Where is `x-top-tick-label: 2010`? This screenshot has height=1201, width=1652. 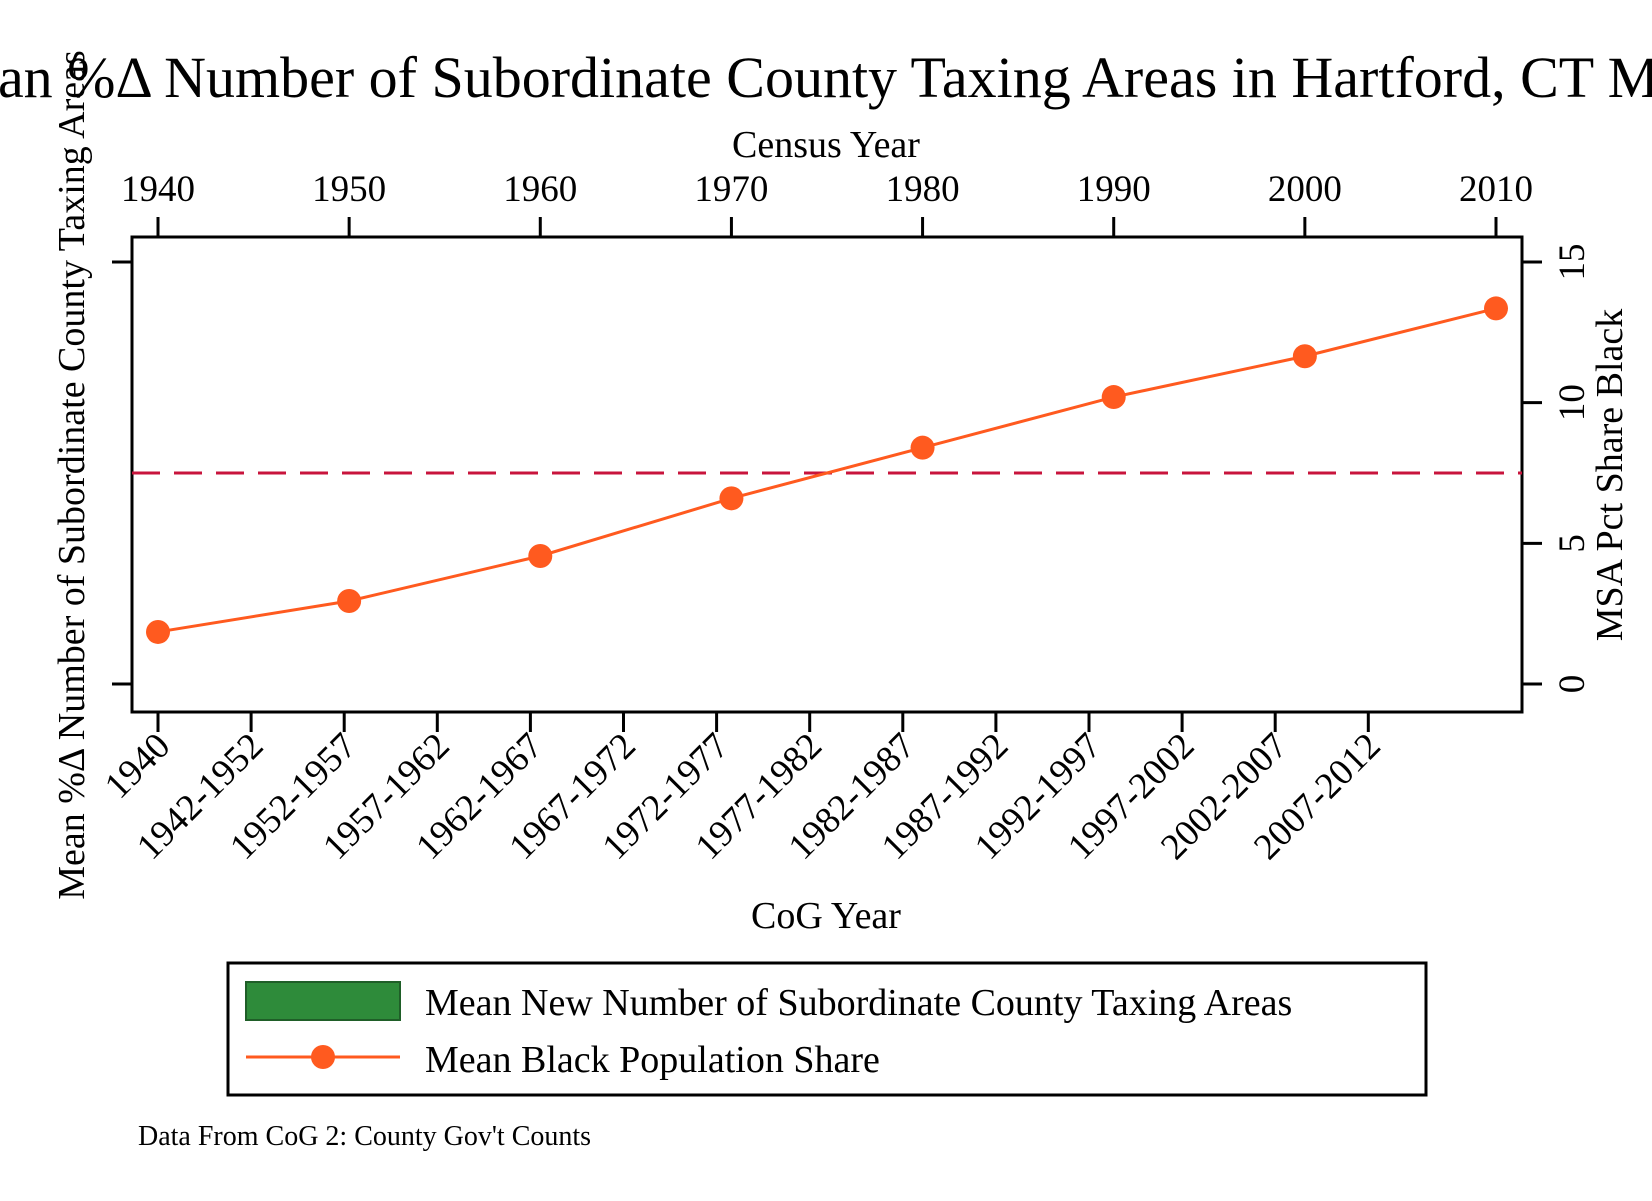
x-top-tick-label: 2010 is located at coordinates (1496, 189).